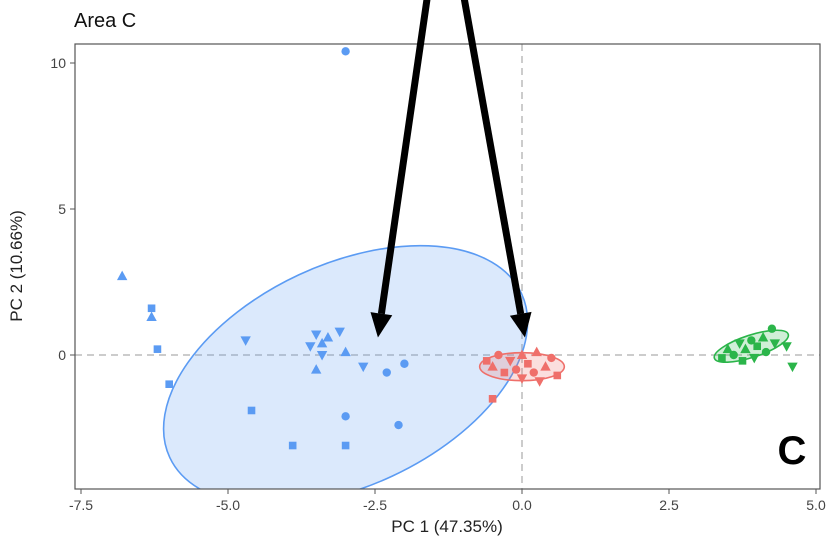 This screenshot has height=542, width=828. I want to click on x-tick-label: 0.0, so click(522, 505).